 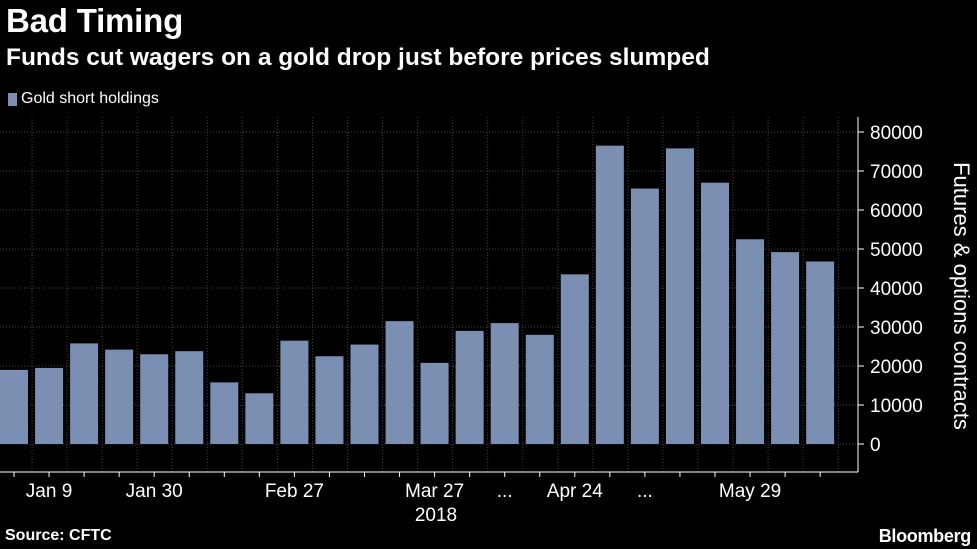 What do you see at coordinates (58, 535) in the screenshot?
I see `source-note: Source: CFTC` at bounding box center [58, 535].